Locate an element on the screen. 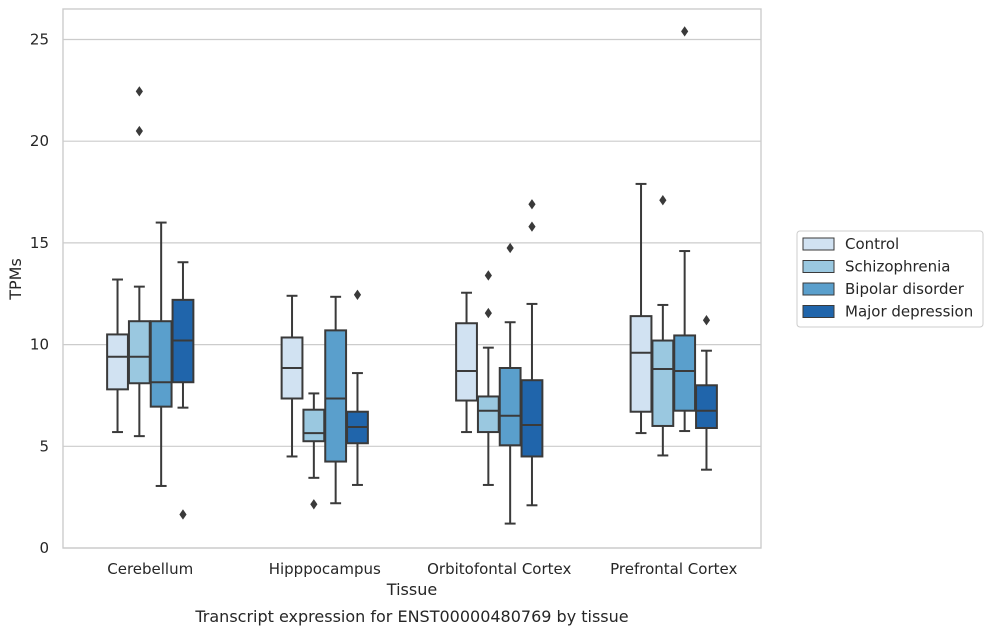 The image size is (993, 634). x-tick-label: Cerebellum is located at coordinates (150, 569).